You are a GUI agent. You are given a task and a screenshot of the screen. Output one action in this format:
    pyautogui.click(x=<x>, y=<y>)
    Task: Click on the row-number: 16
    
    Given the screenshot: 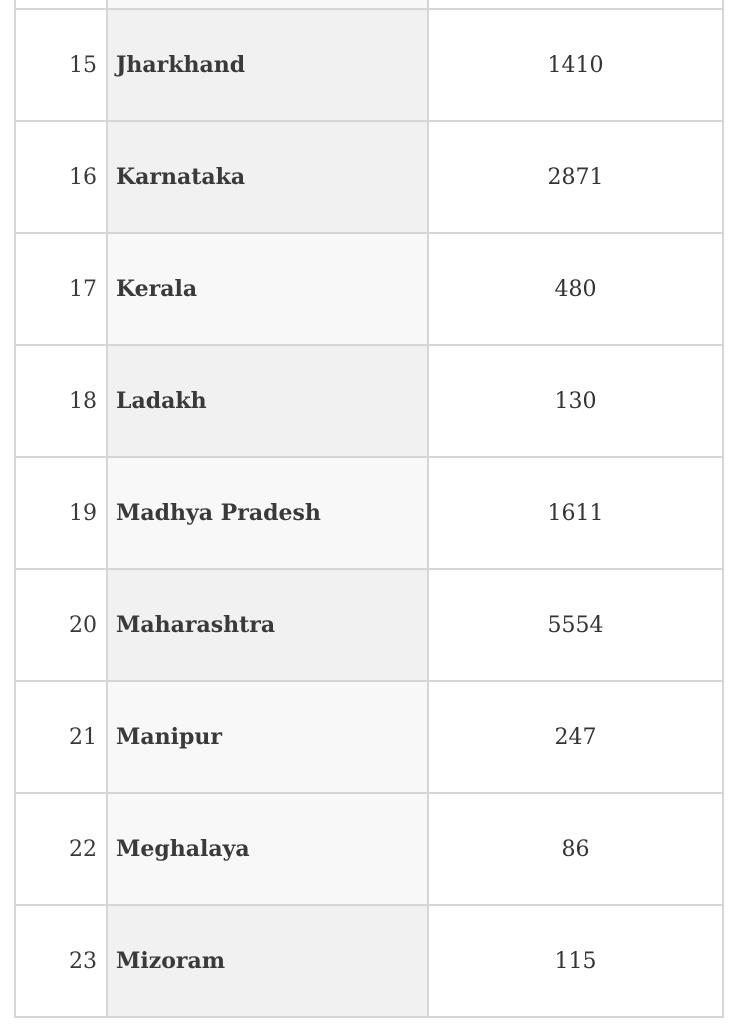 What is the action you would take?
    pyautogui.click(x=61, y=177)
    